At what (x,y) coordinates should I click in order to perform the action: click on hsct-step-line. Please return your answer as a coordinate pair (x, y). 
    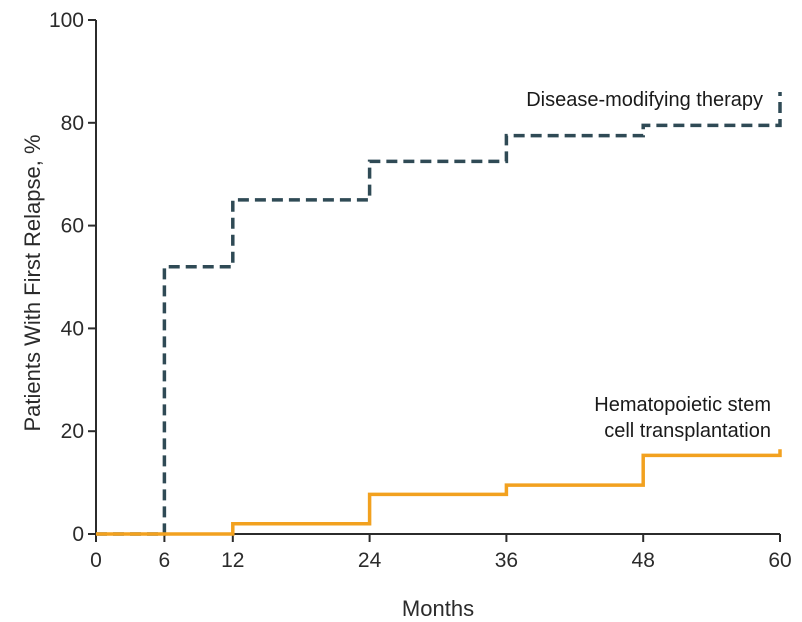
    Looking at the image, I should click on (439, 492).